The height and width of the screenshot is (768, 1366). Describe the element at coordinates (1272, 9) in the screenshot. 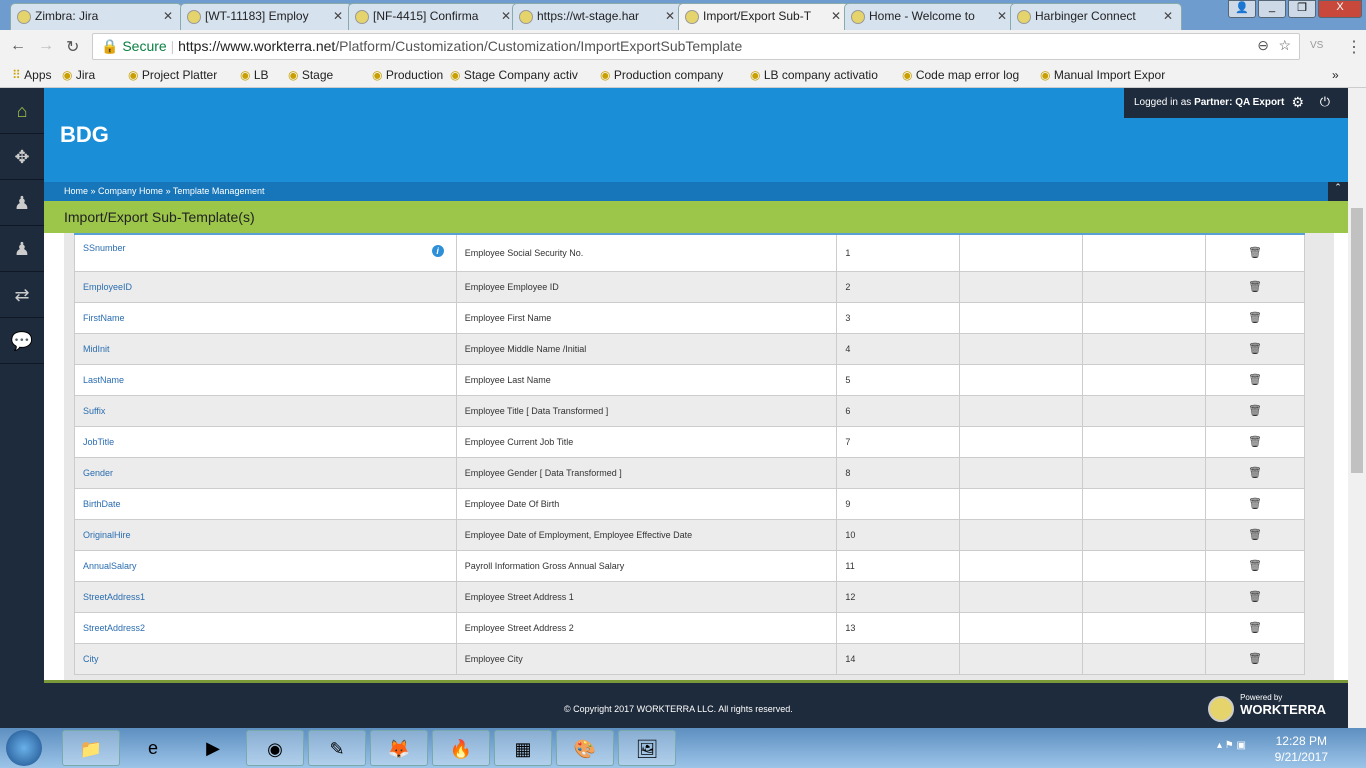

I see `minimize-button: _` at that location.